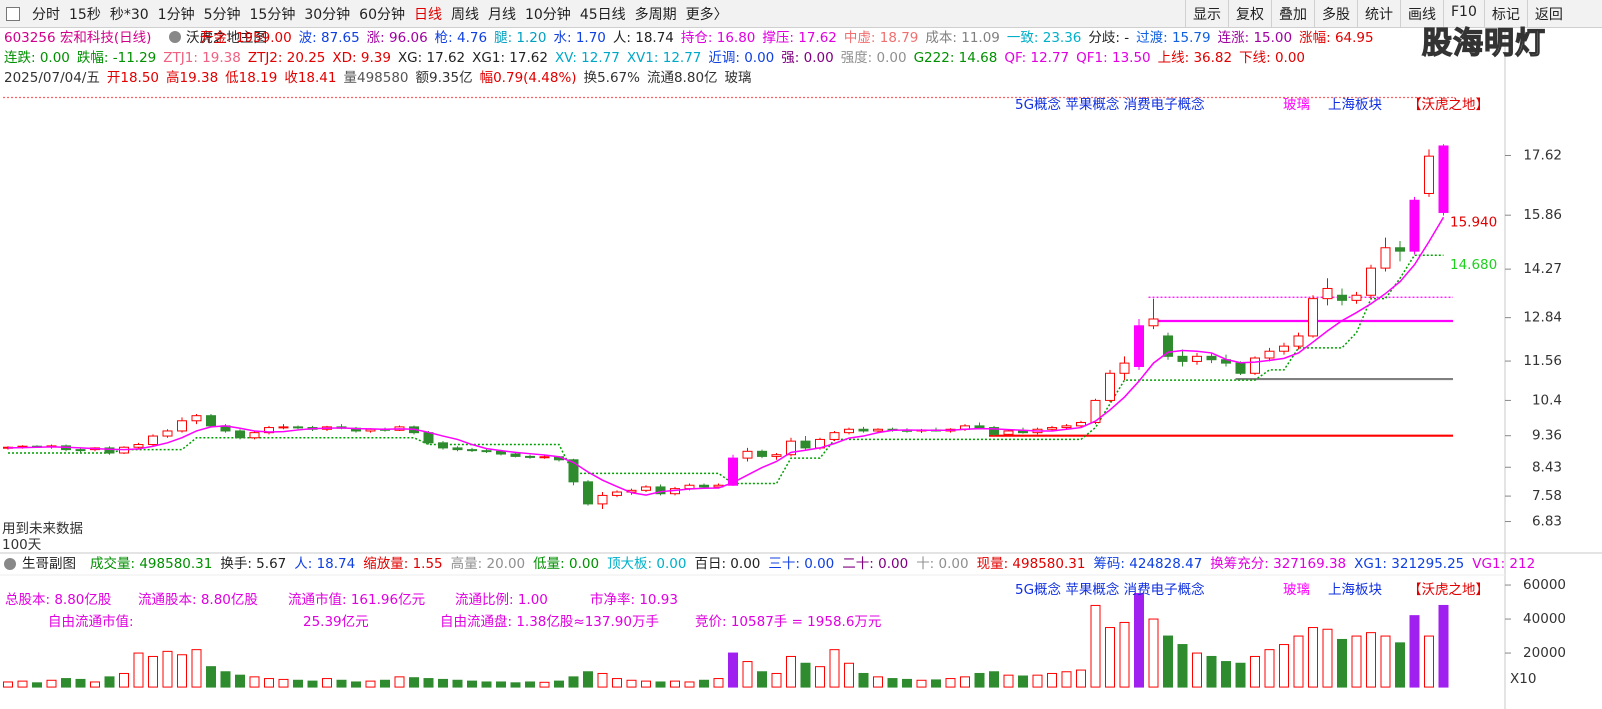 This screenshot has width=1602, height=709. I want to click on tool-button: F10, so click(1463, 13).